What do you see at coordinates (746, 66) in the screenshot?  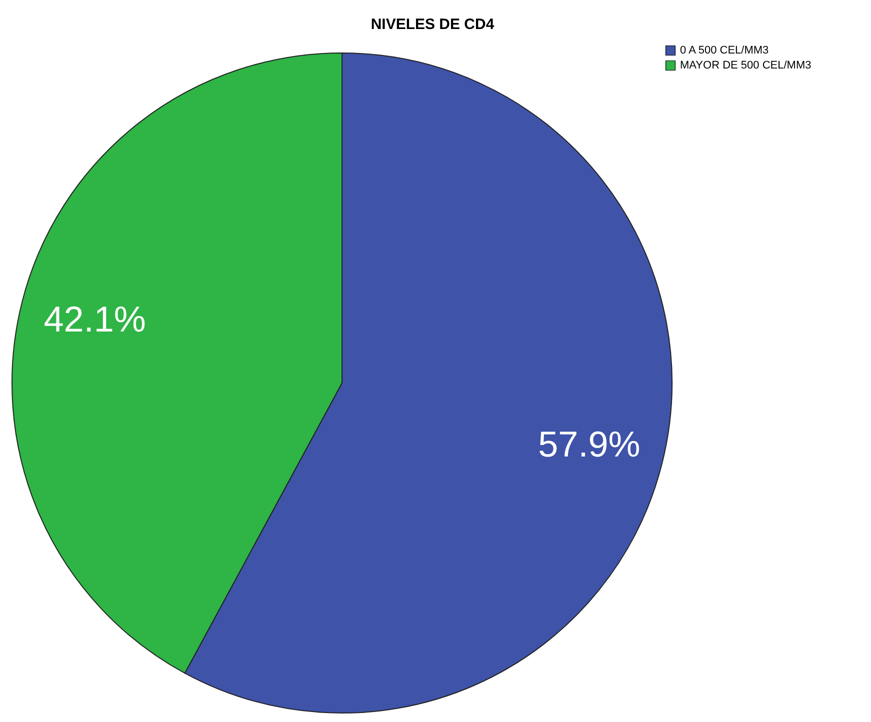 I see `legend-label: MAYOR DE 500 CEL/MM3` at bounding box center [746, 66].